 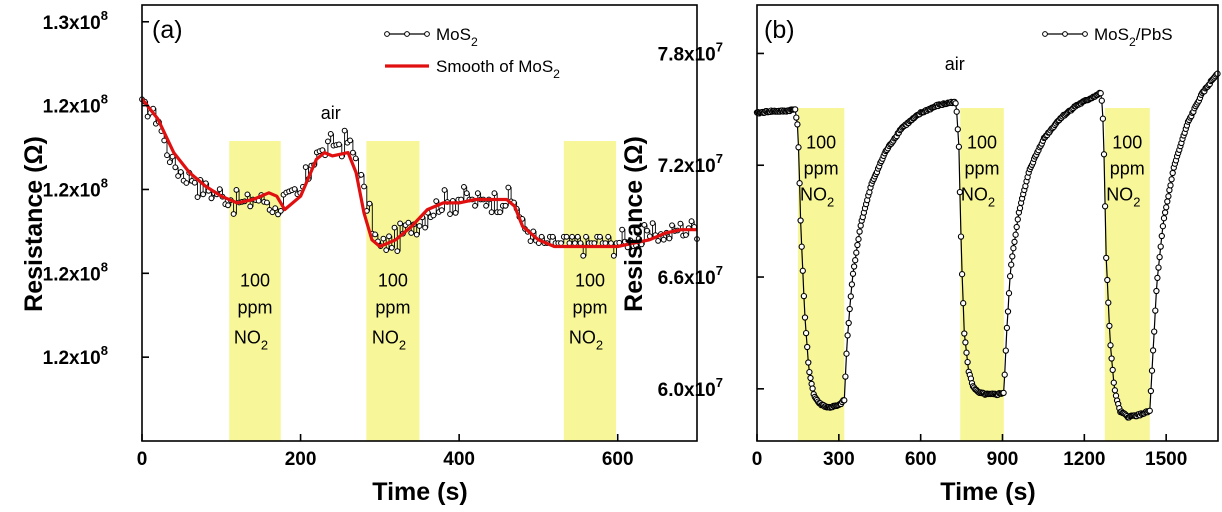 I want to click on exposure-label-line: 100, so click(x=590, y=281).